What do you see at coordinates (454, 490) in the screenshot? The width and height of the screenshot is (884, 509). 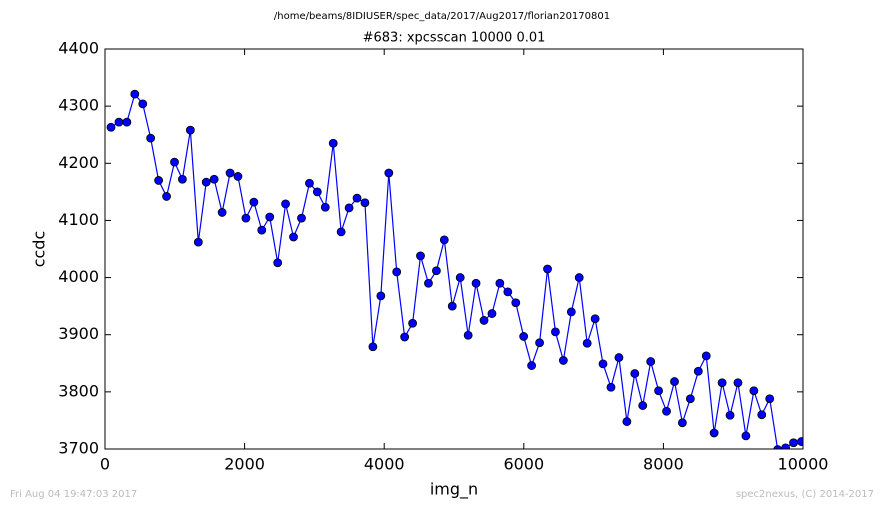 I see `x-axis-label: img_n` at bounding box center [454, 490].